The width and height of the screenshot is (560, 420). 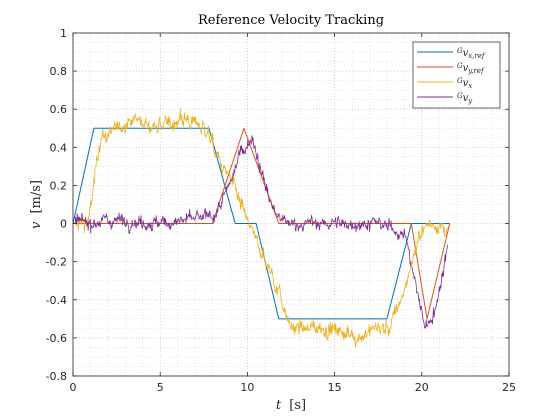 I want to click on x-axis-unit: [s], so click(x=297, y=405).